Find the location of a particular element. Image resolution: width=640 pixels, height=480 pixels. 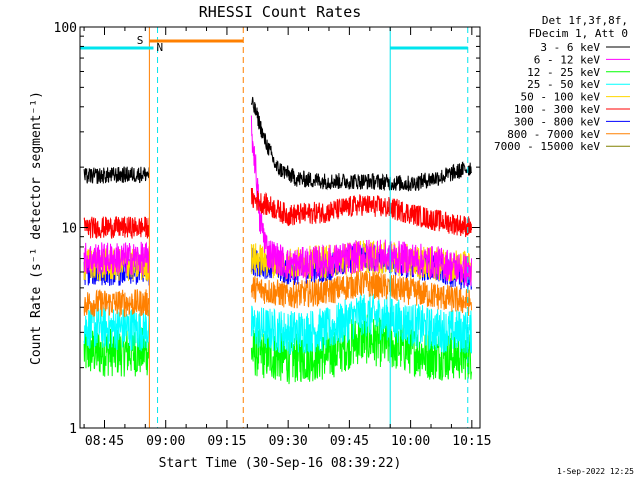

legend-header-2: FDecim 1, Att 0 is located at coordinates (578, 33).